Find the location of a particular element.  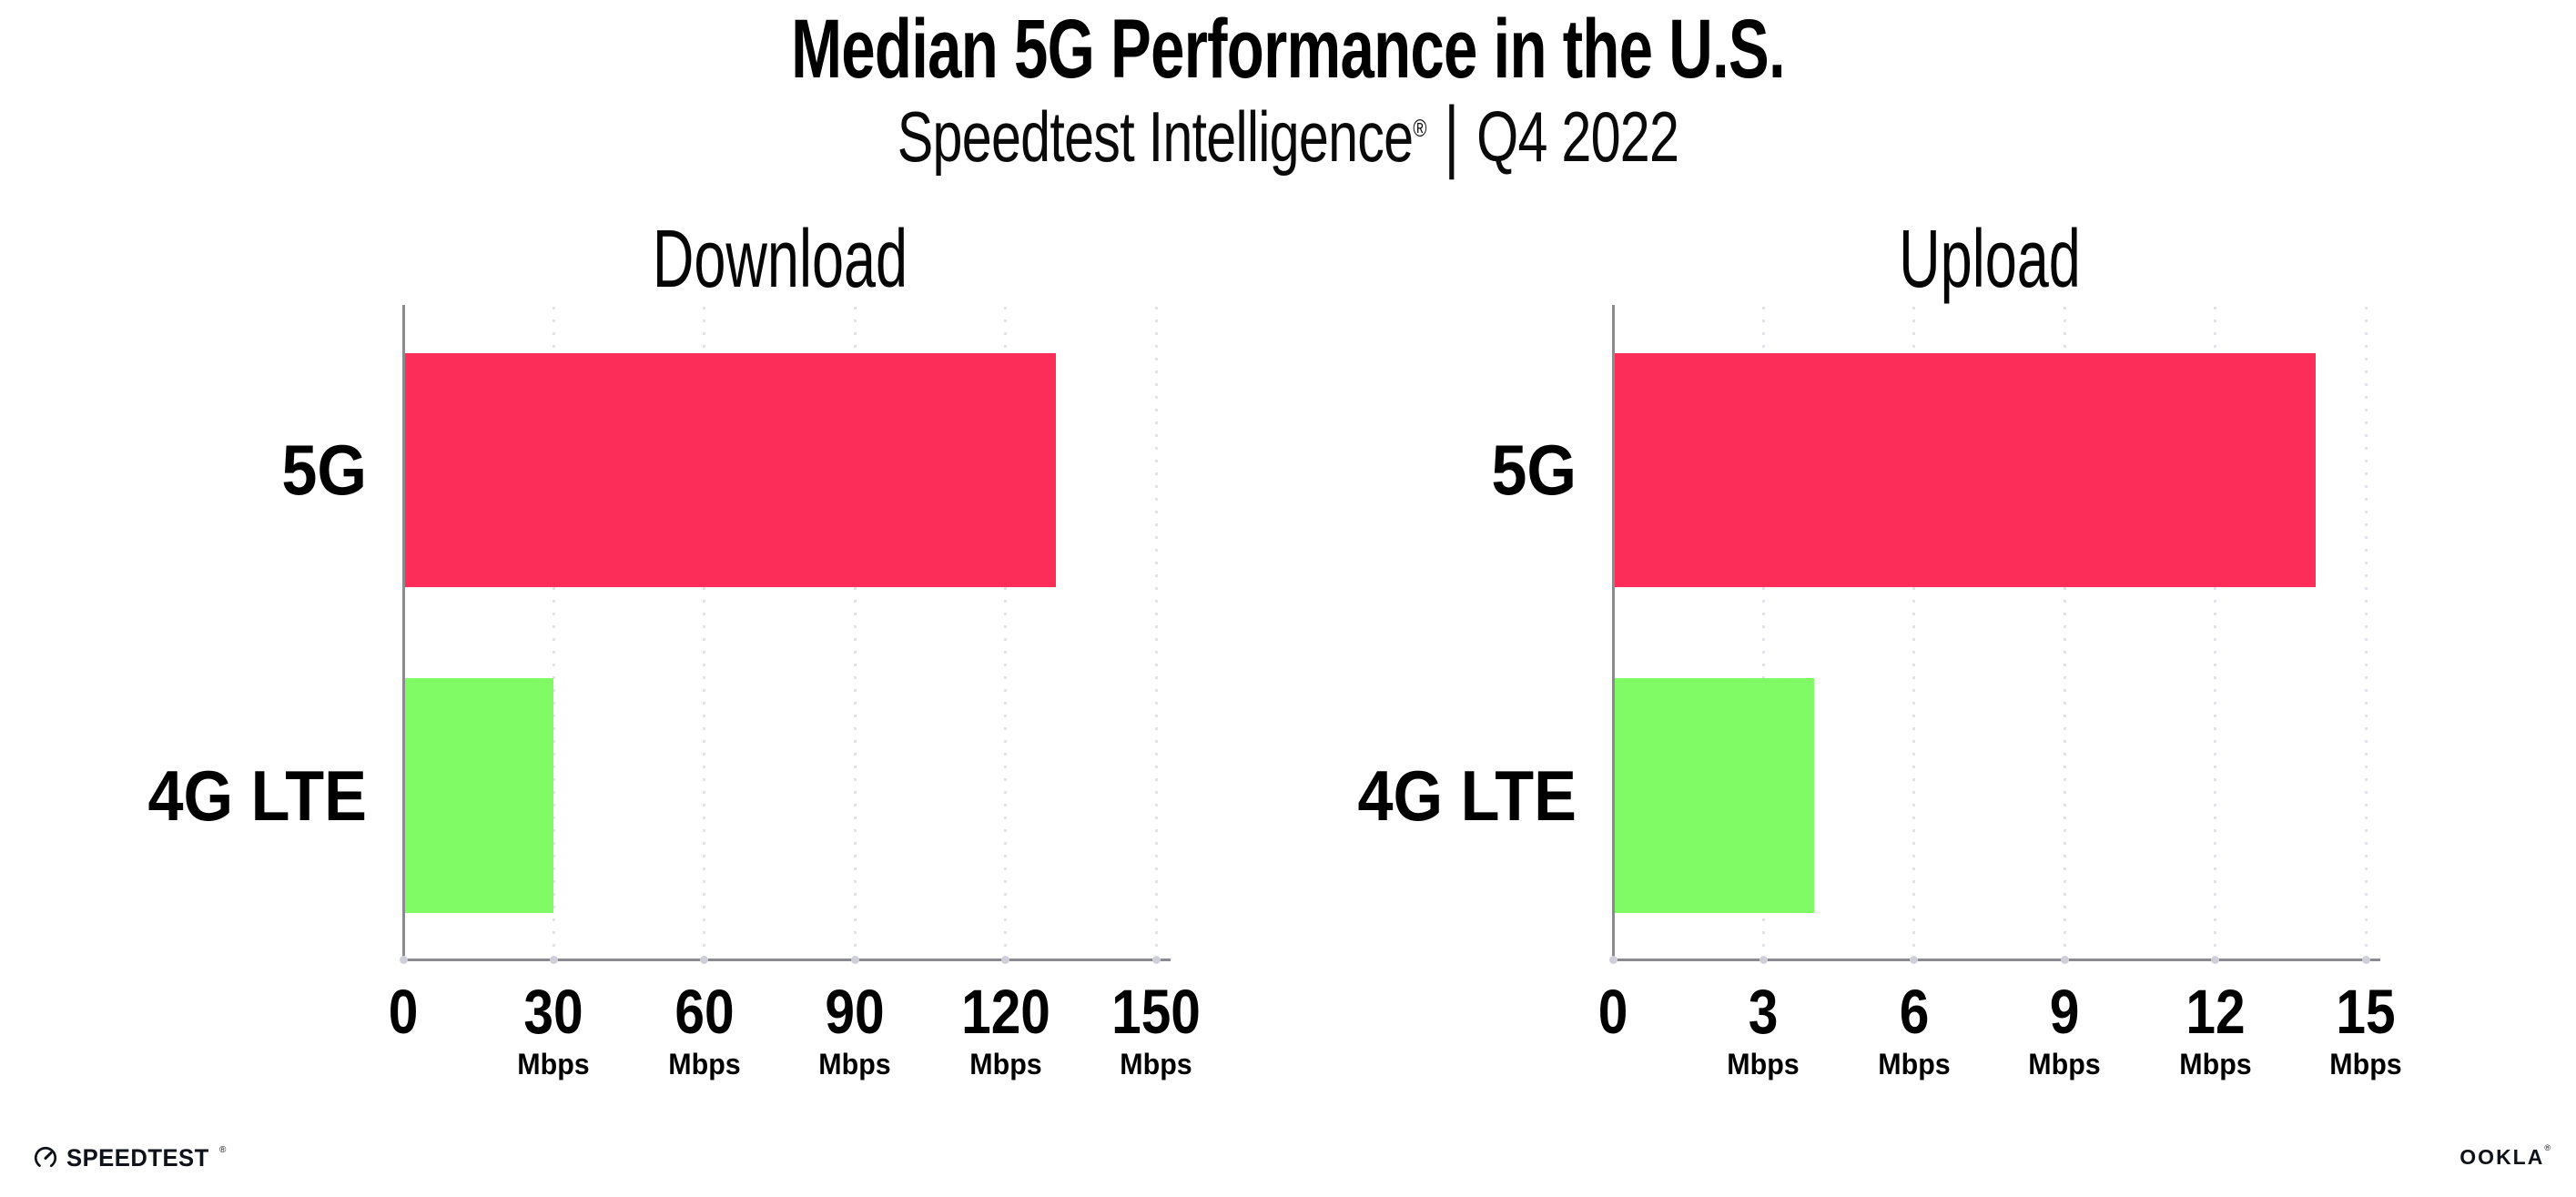

page-subtitle: Speedtest Intelligence® | Q4 2022 is located at coordinates (1288, 134).